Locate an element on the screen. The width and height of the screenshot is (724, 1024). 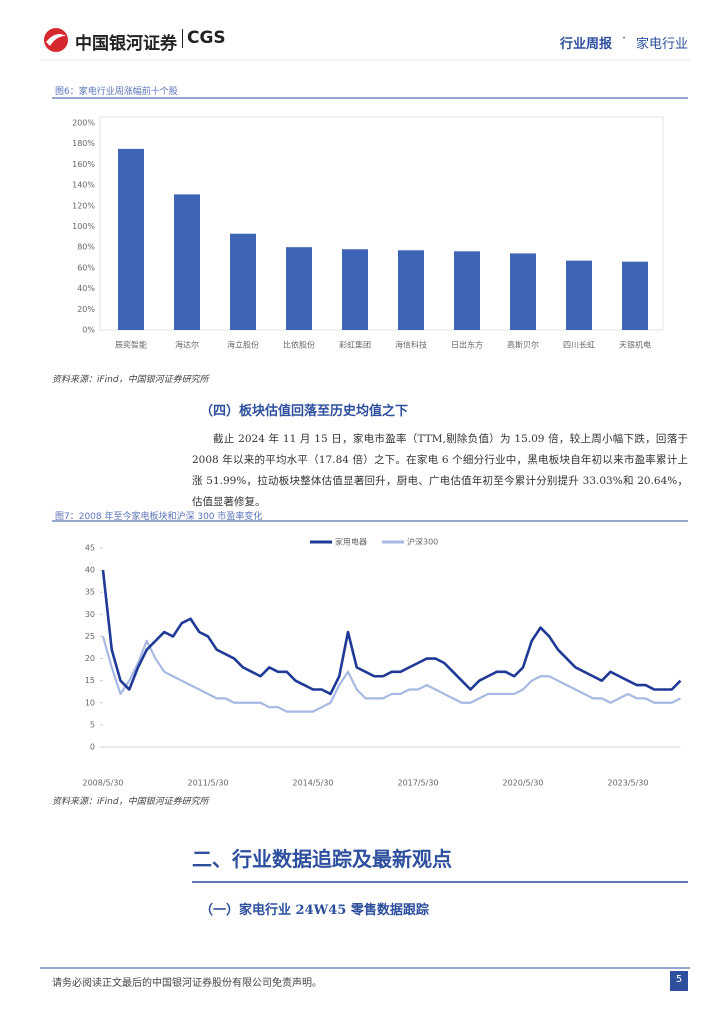
x-tick-label: 2023/5/30 is located at coordinates (627, 783).